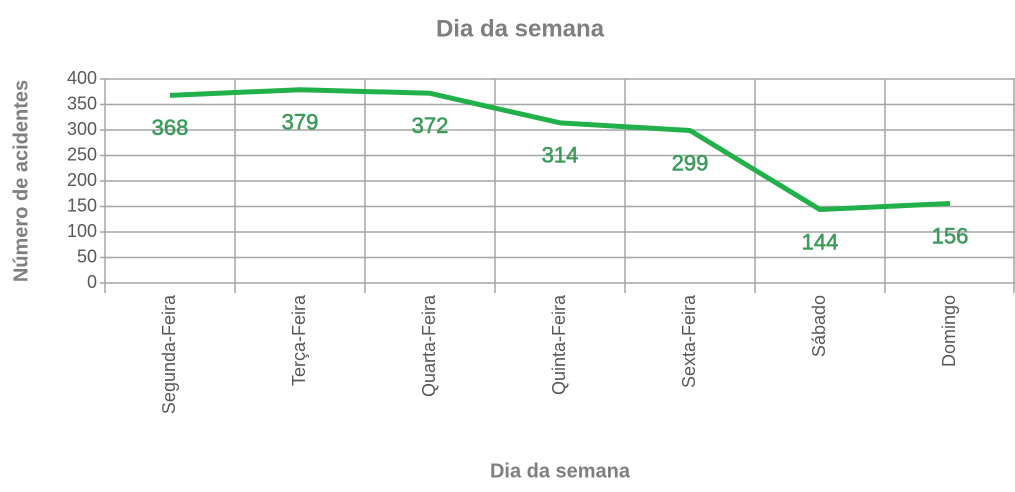 The width and height of the screenshot is (1015, 492). What do you see at coordinates (82, 154) in the screenshot?
I see `y-tick-label: 250` at bounding box center [82, 154].